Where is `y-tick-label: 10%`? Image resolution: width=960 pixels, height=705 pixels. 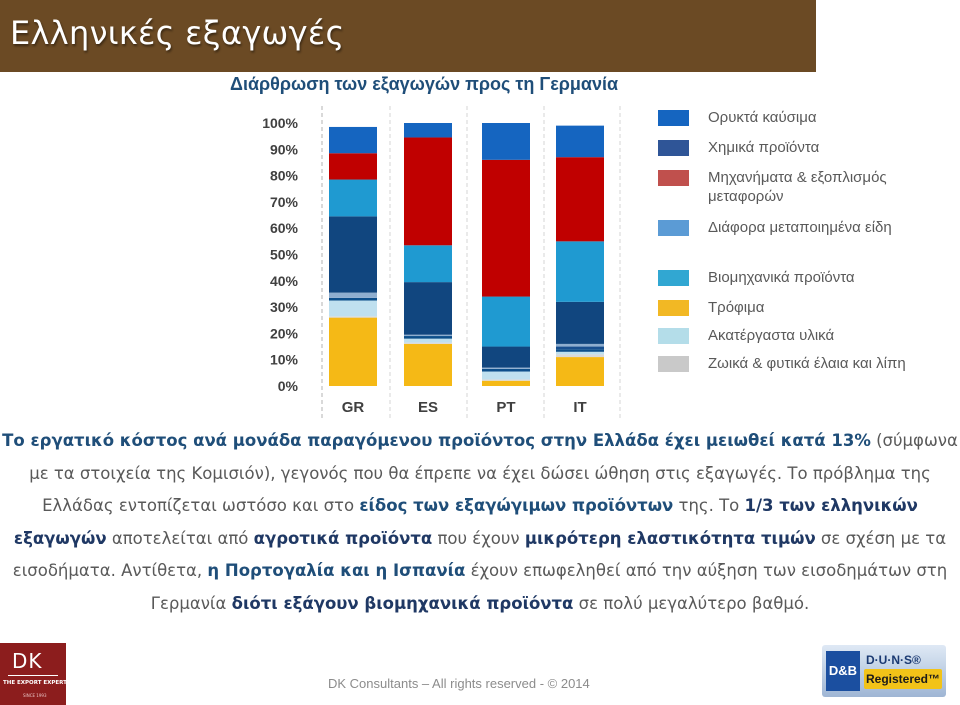 y-tick-label: 10% is located at coordinates (284, 360).